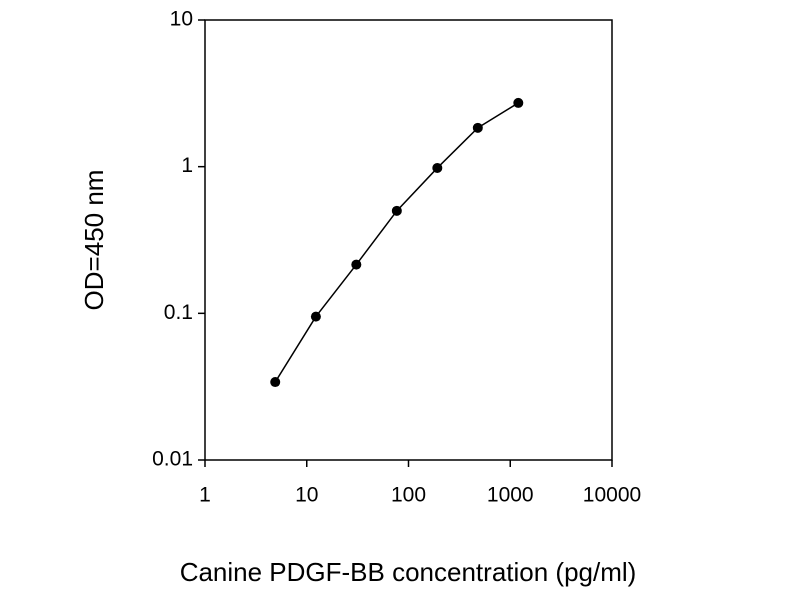 This screenshot has height=600, width=800. I want to click on series-line, so click(396, 242).